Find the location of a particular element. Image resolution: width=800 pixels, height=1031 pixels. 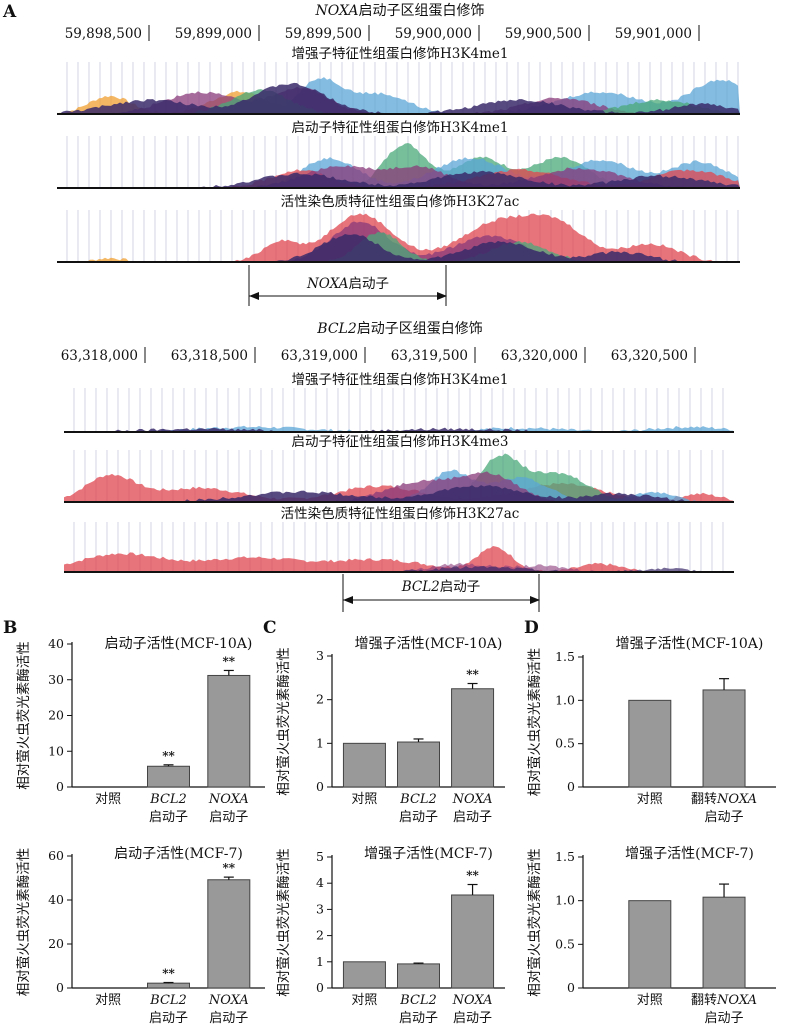

y-tick-label: 30 is located at coordinates (56, 679).